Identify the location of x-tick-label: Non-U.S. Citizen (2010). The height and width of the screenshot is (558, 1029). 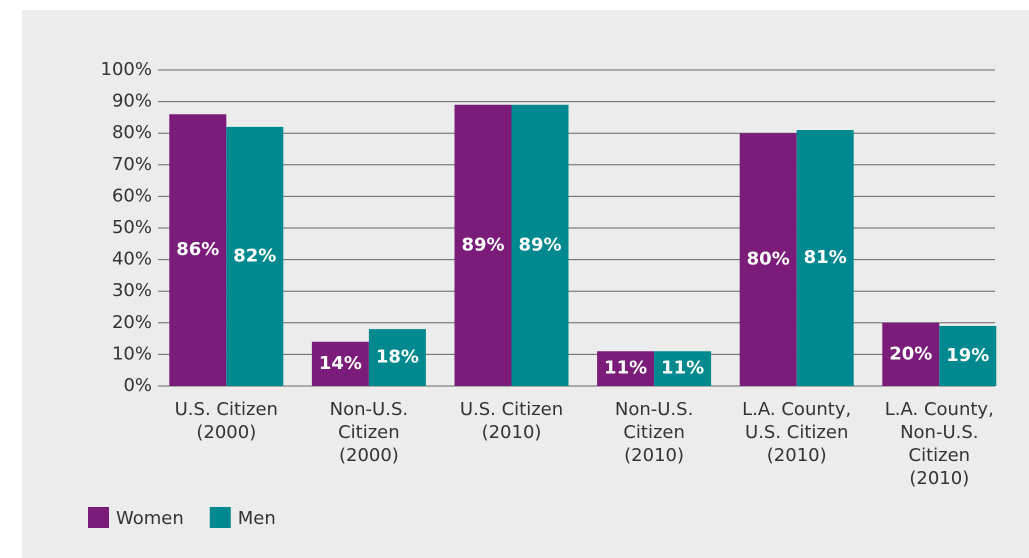
(654, 432).